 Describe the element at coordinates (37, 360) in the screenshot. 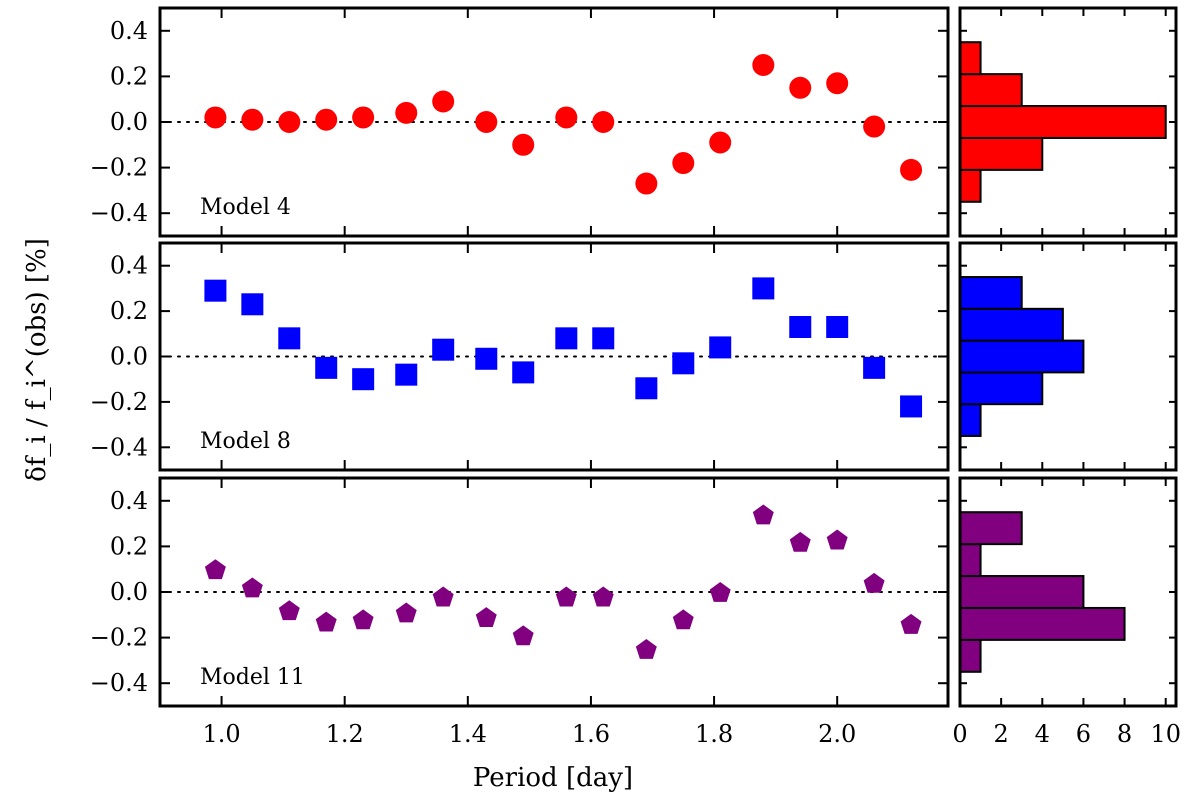

I see `y-axis-label: δf_i / f_i^(obs) [%]` at that location.